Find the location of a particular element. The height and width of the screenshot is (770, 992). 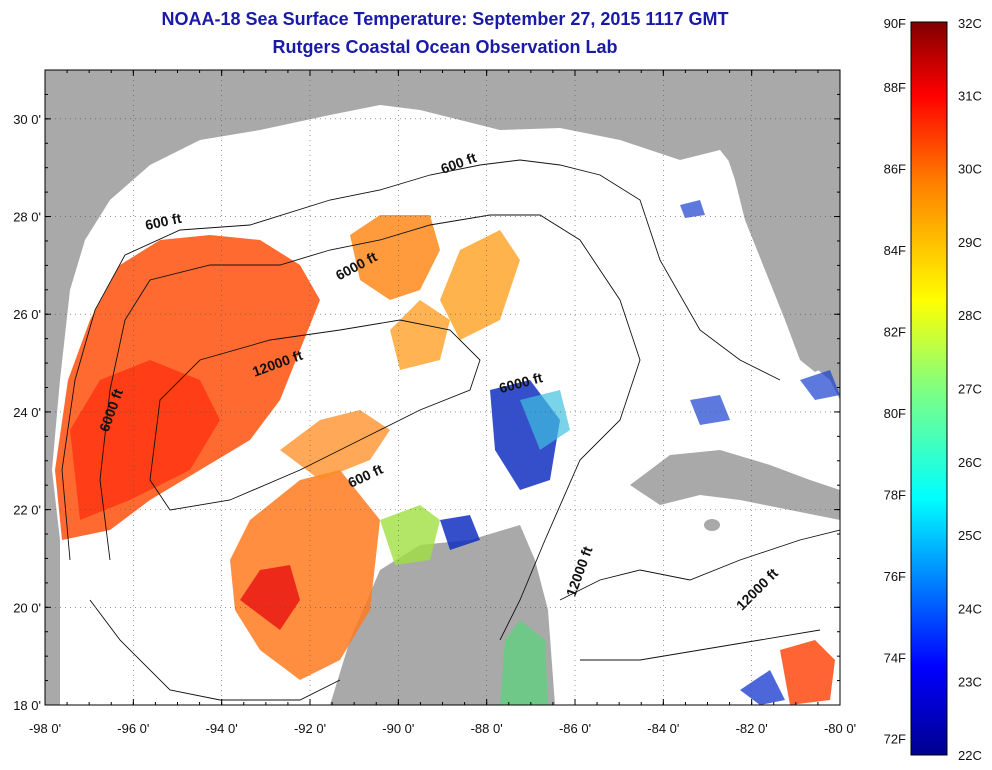

colorbar-f-label: 90F is located at coordinates (895, 23).